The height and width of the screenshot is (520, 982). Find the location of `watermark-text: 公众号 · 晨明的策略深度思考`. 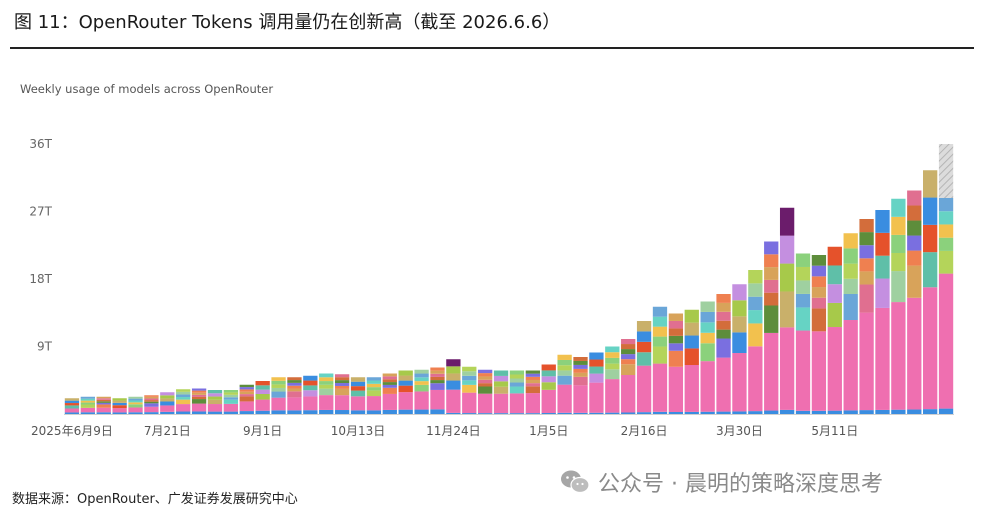

watermark-text: 公众号 · 晨明的策略深度思考 is located at coordinates (740, 484).